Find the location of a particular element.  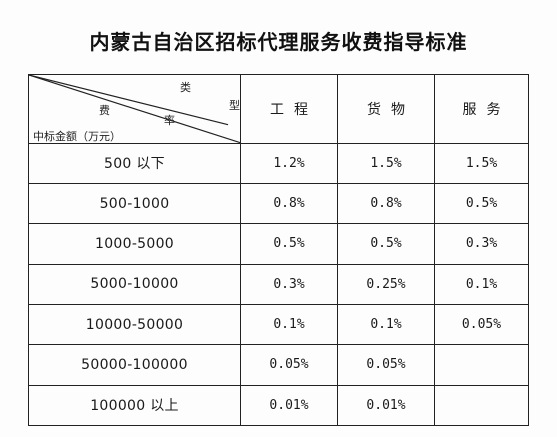

amount-cell: 1000-5000 is located at coordinates (134, 244).